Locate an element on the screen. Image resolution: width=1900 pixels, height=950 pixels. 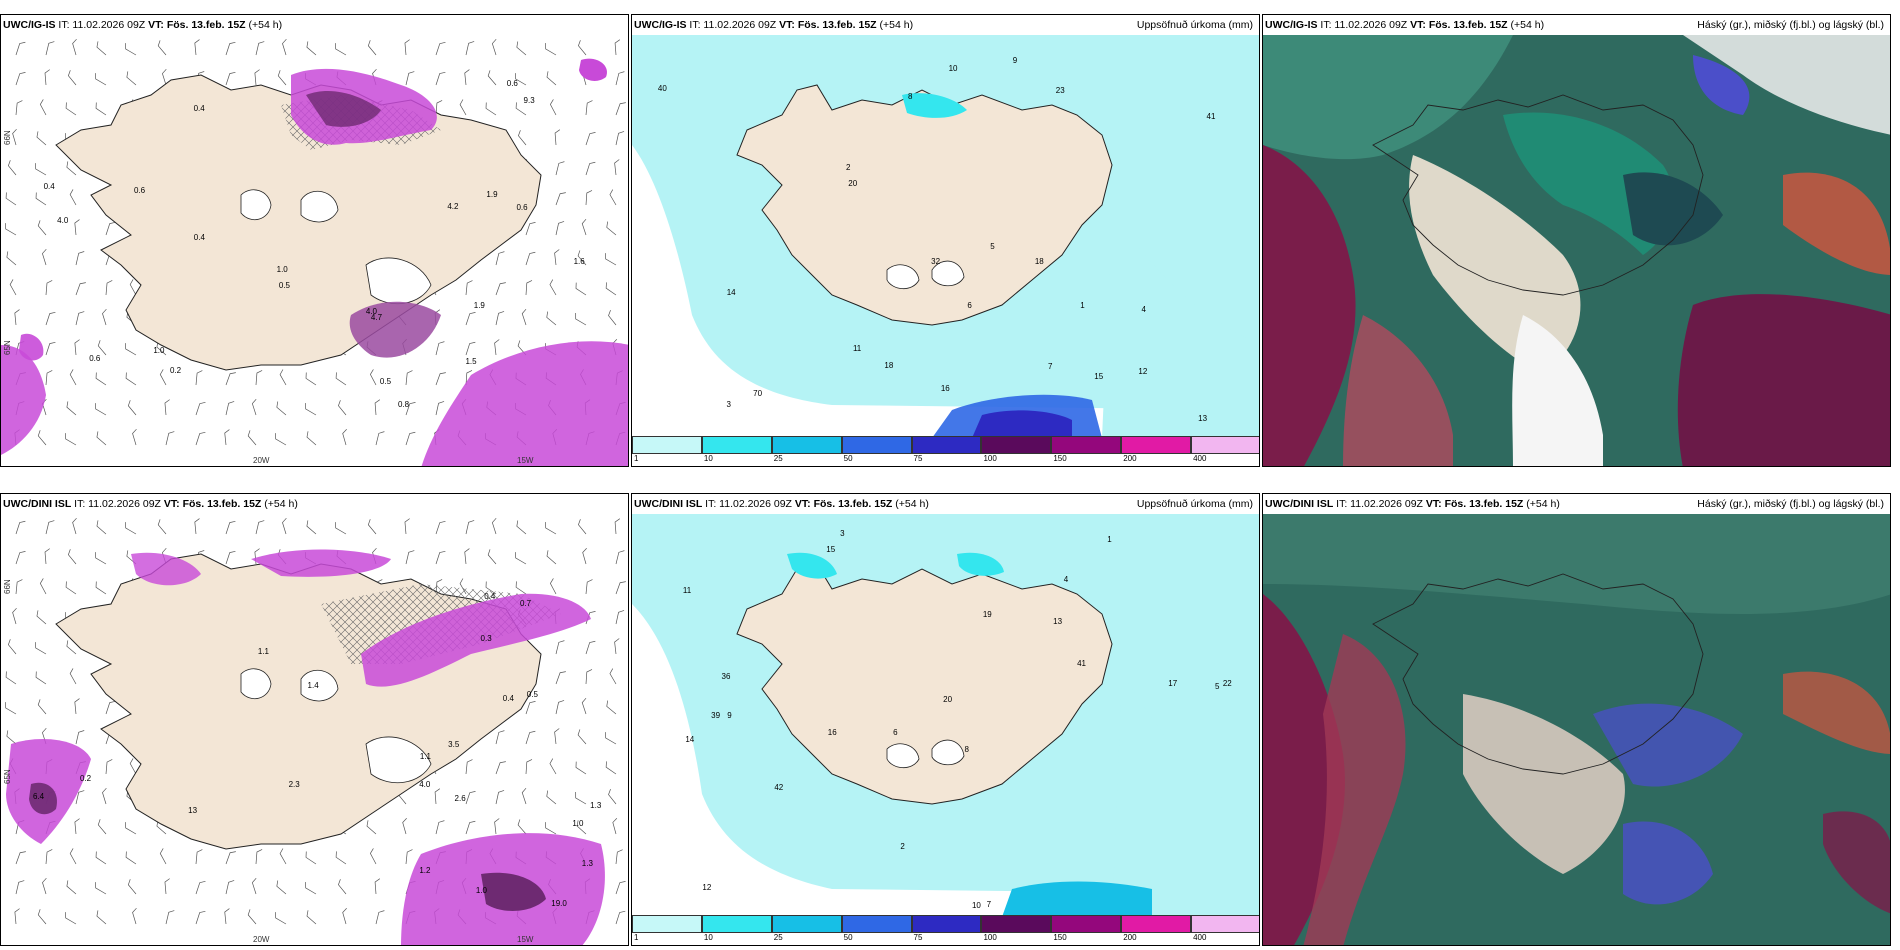
colorbar-tick: 100 is located at coordinates (990, 937).